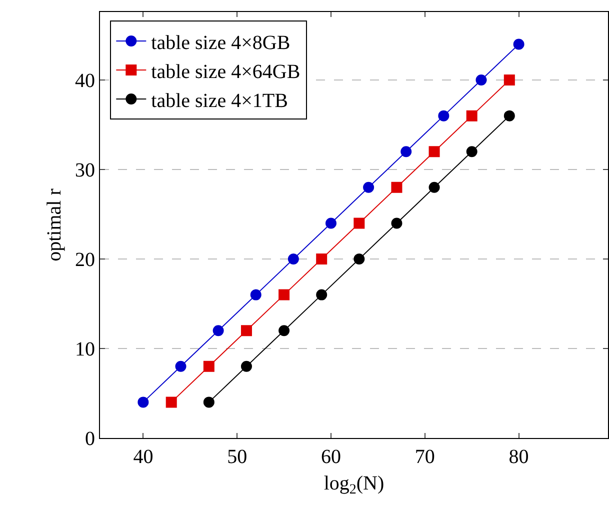 The image size is (609, 518). What do you see at coordinates (237, 457) in the screenshot?
I see `x-tick-label: 50` at bounding box center [237, 457].